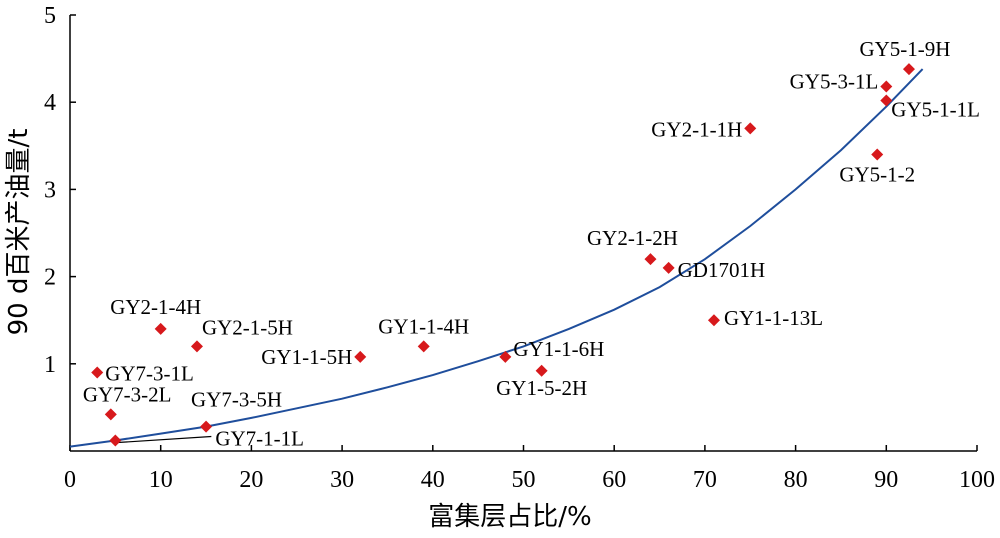  What do you see at coordinates (904, 49) in the screenshot?
I see `point-label: GY5-1-9H` at bounding box center [904, 49].